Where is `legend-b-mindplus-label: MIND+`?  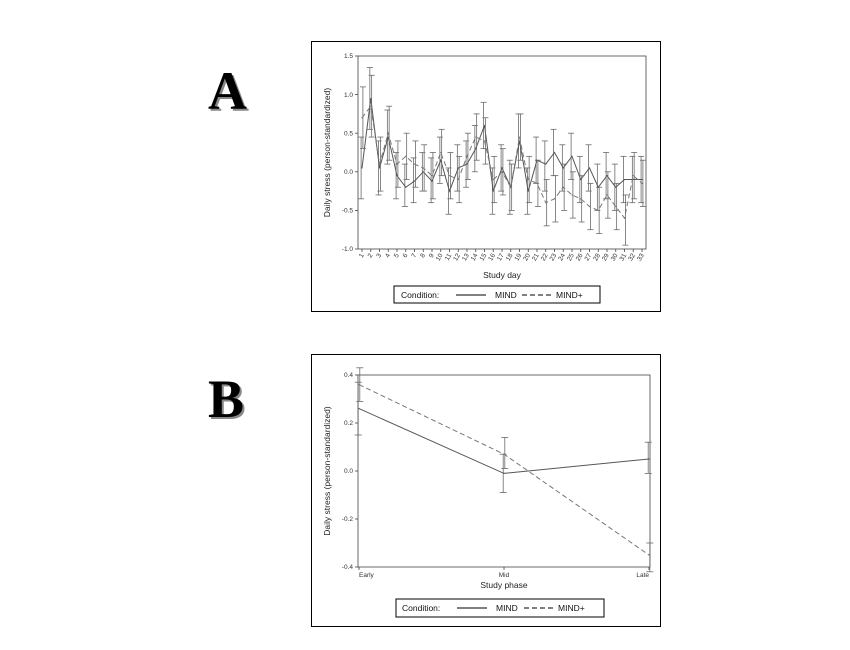 legend-b-mindplus-label: MIND+ is located at coordinates (571, 608).